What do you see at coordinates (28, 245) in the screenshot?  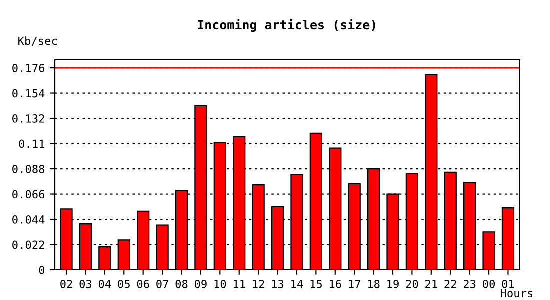 I see `y-tick-label: 0.022` at bounding box center [28, 245].